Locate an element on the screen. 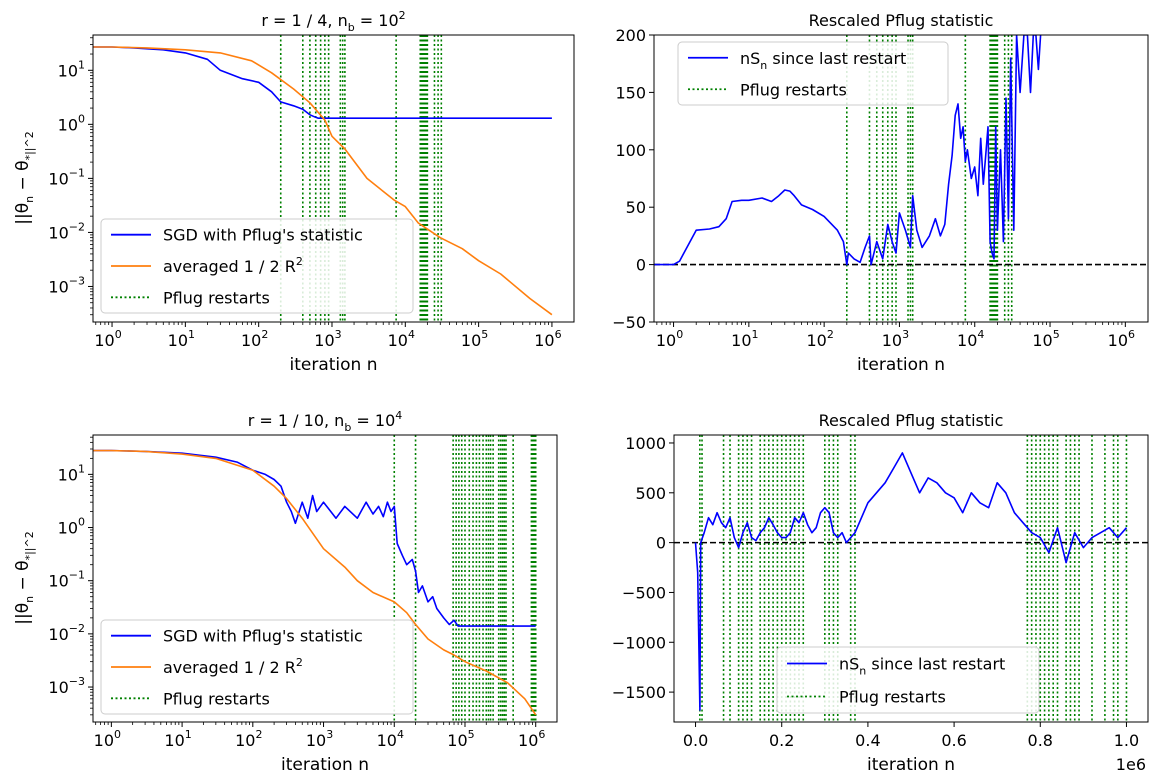  y-tick-label: 10⁻² is located at coordinates (66, 633).